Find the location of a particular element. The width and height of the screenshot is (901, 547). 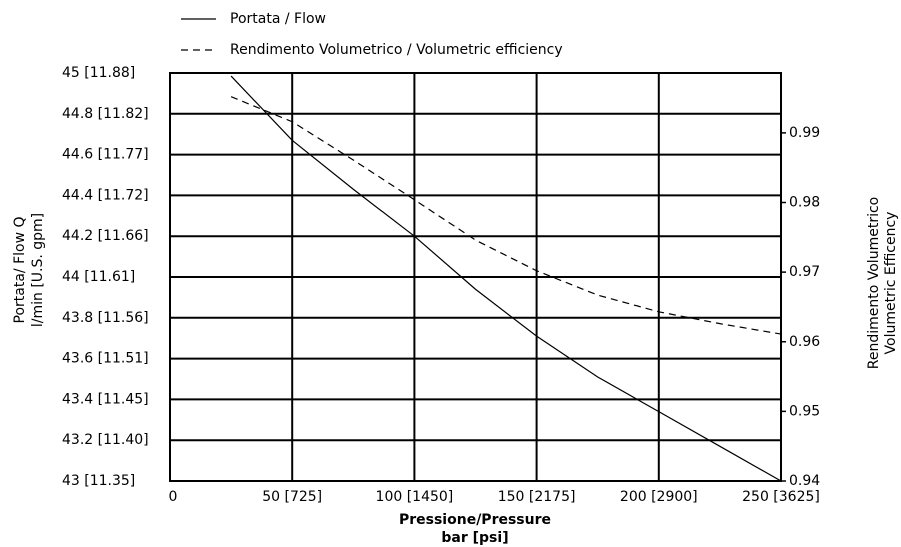

y-tick-label: 44.6 [11.77] is located at coordinates (105, 155).